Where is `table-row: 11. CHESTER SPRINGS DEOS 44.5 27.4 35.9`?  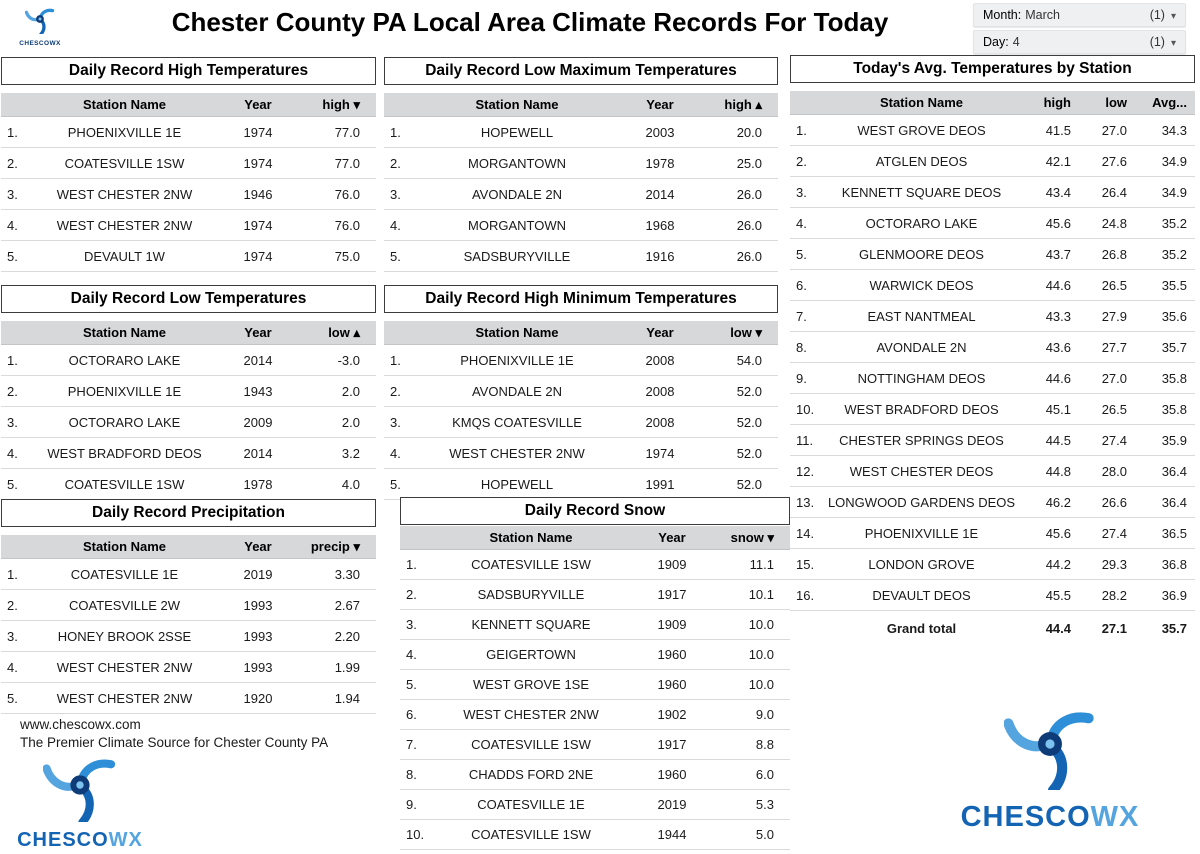 table-row: 11. CHESTER SPRINGS DEOS 44.5 27.4 35.9 is located at coordinates (992, 440).